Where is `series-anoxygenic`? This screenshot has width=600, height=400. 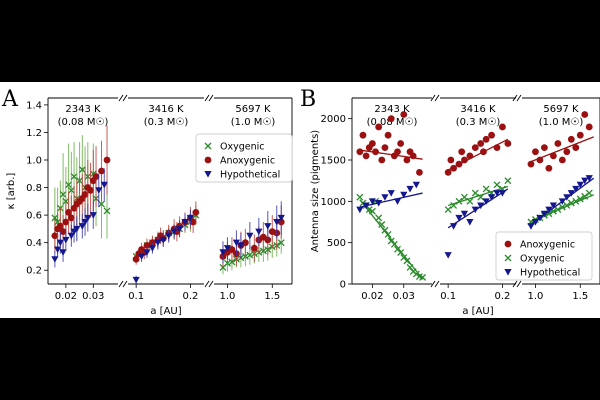 series-anoxygenic is located at coordinates (478, 149).